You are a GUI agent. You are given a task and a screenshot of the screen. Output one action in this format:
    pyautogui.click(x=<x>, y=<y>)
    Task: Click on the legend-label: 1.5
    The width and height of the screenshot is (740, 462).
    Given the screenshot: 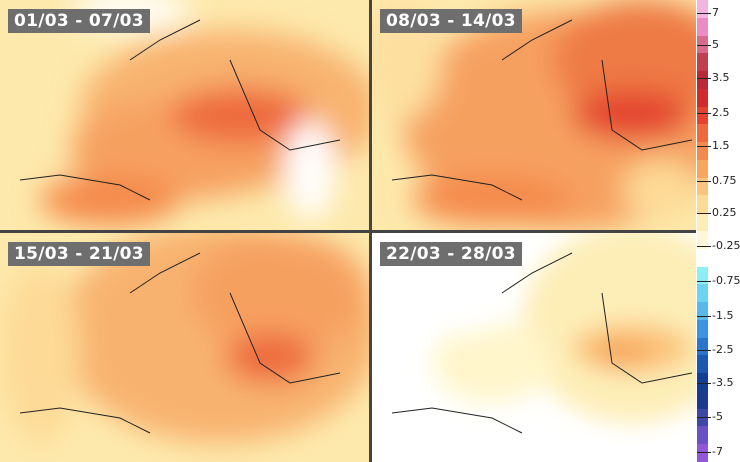 What is the action you would take?
    pyautogui.click(x=721, y=145)
    